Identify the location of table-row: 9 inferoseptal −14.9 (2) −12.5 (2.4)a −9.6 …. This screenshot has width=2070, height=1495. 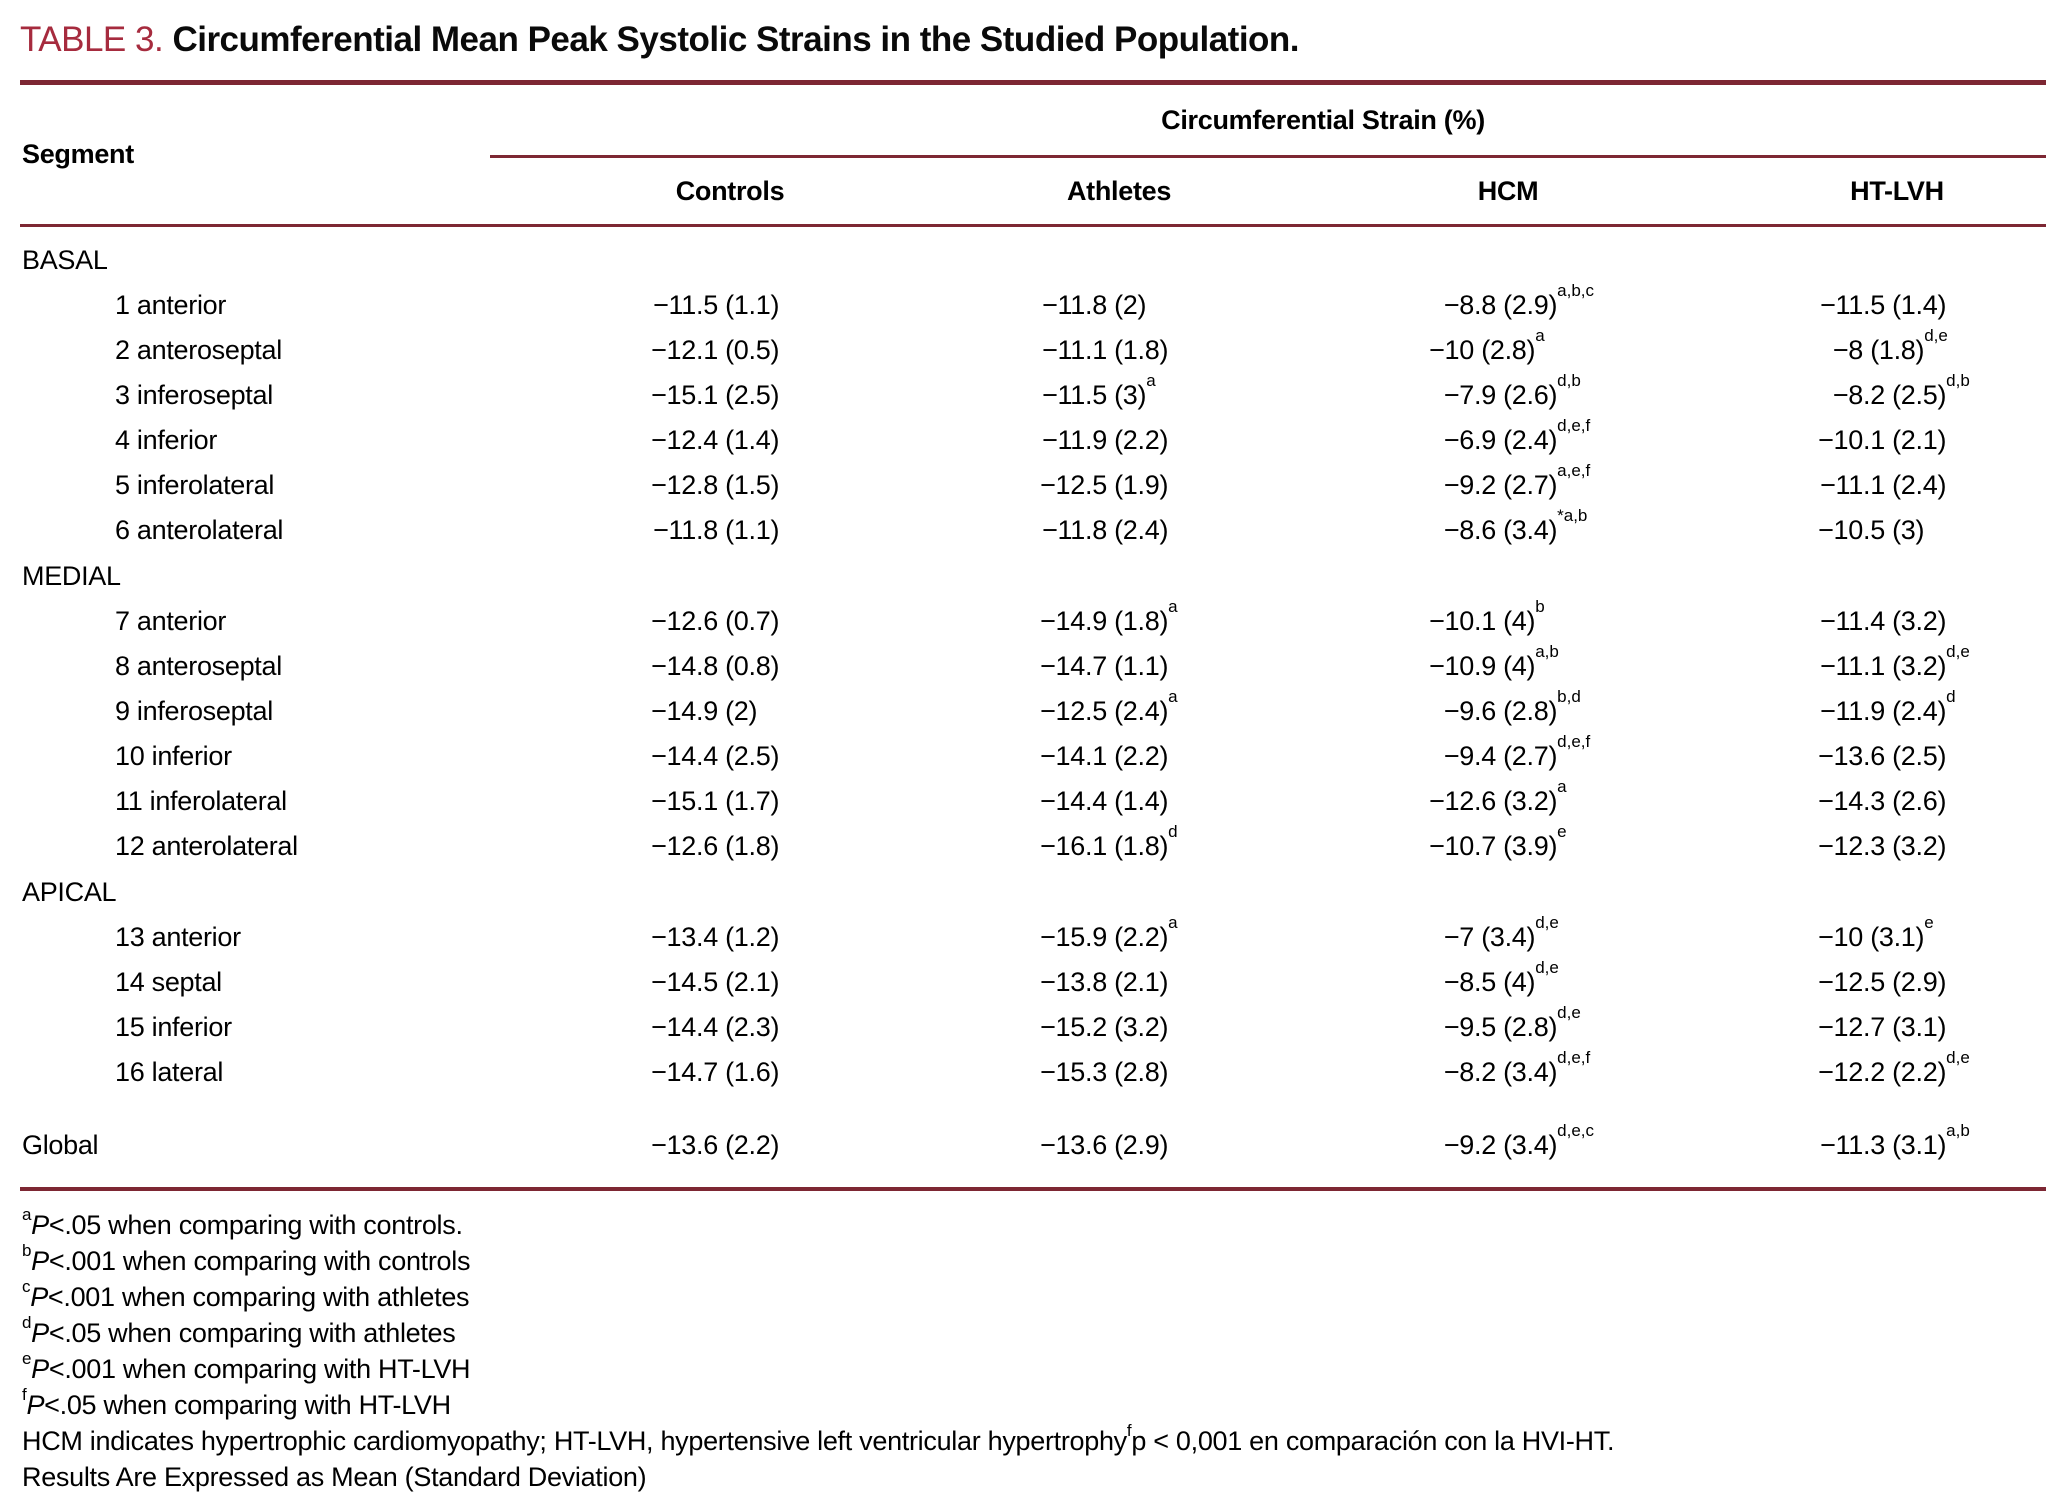
(1033, 710).